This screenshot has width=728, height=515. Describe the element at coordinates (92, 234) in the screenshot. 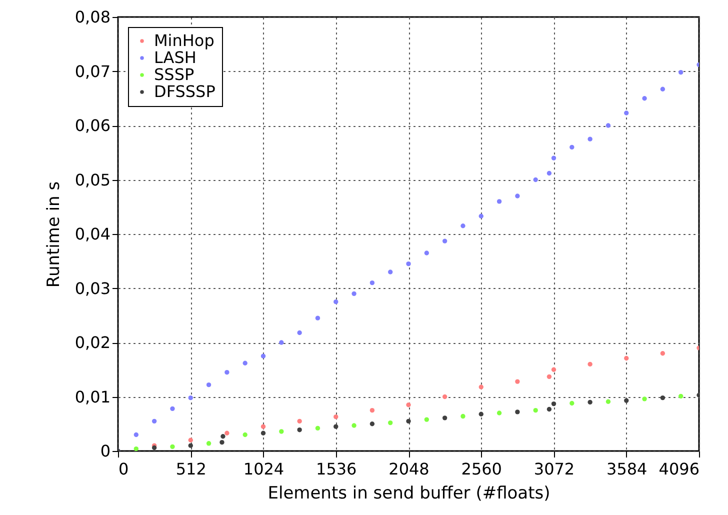

I see `y-tick-label: 0,04` at that location.